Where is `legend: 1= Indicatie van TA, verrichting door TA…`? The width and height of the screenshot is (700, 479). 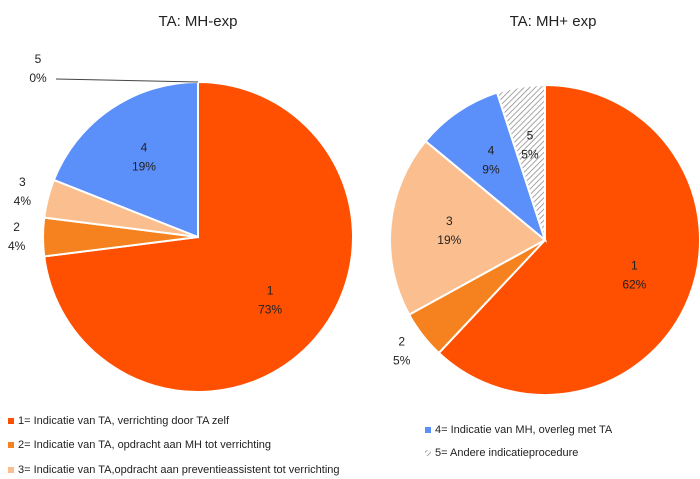 legend: 1= Indicatie van TA, verrichting door TA… is located at coordinates (310, 445).